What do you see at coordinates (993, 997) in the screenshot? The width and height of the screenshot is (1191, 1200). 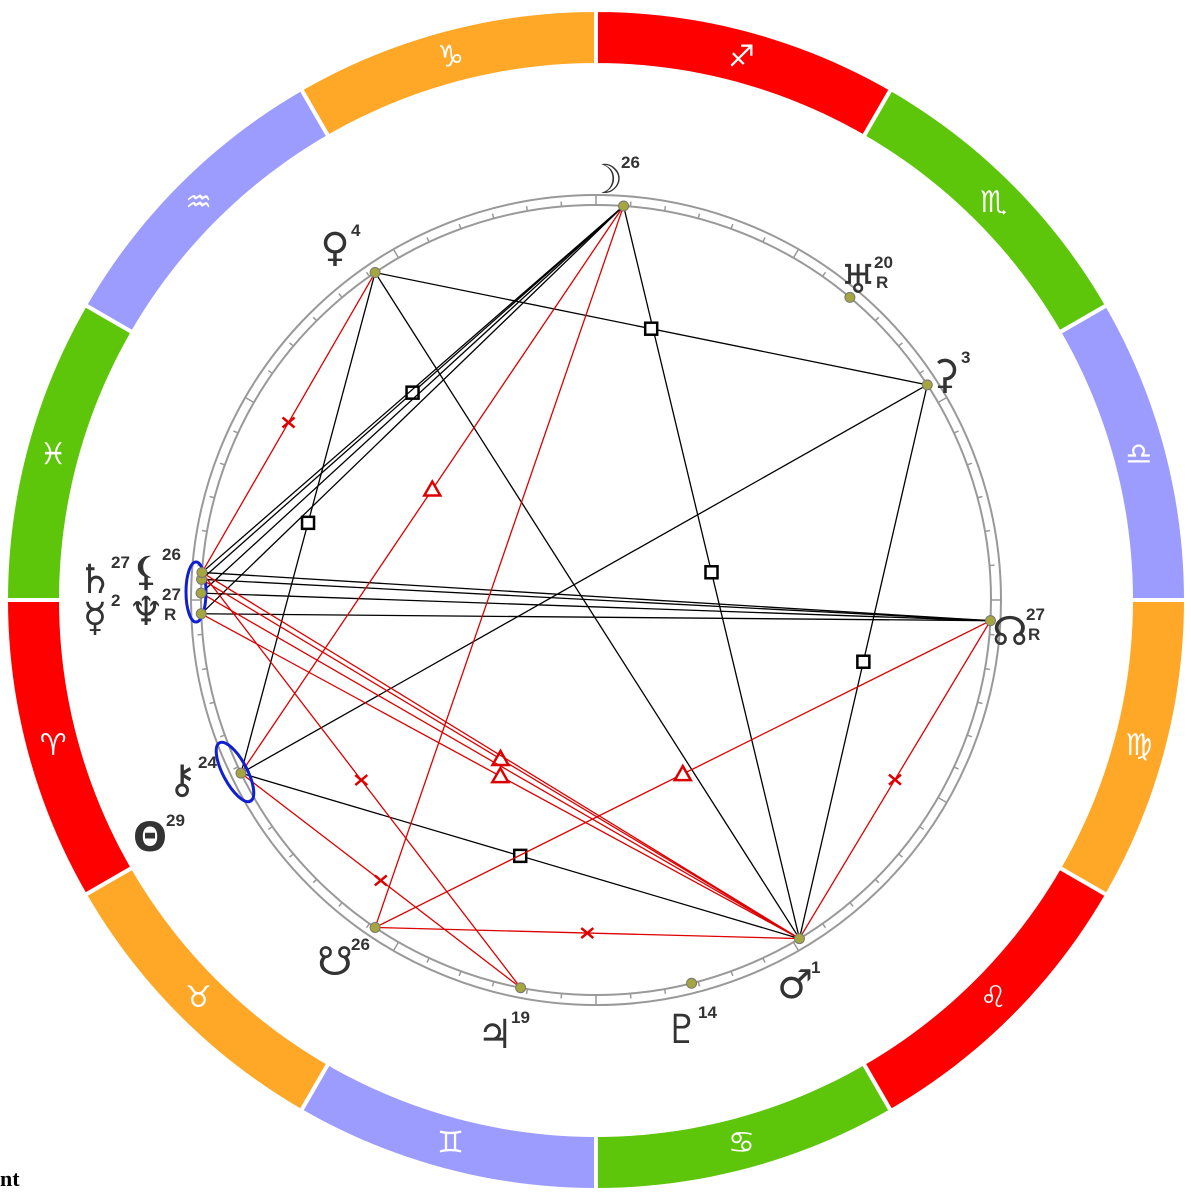 I see `sign-glyph: ♌` at bounding box center [993, 997].